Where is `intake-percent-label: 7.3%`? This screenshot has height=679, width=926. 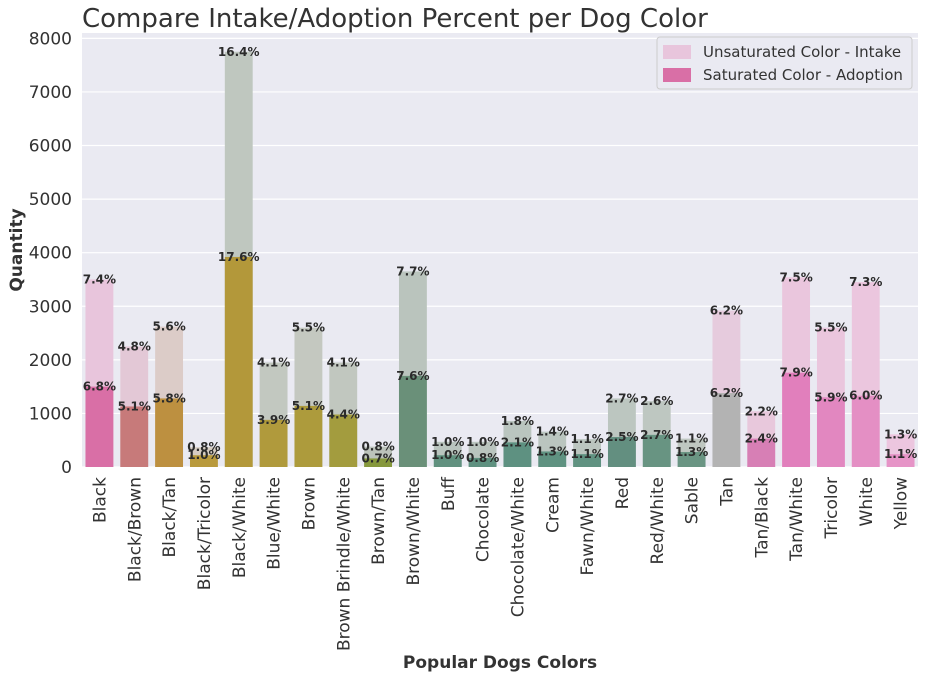
intake-percent-label: 7.3% is located at coordinates (865, 282).